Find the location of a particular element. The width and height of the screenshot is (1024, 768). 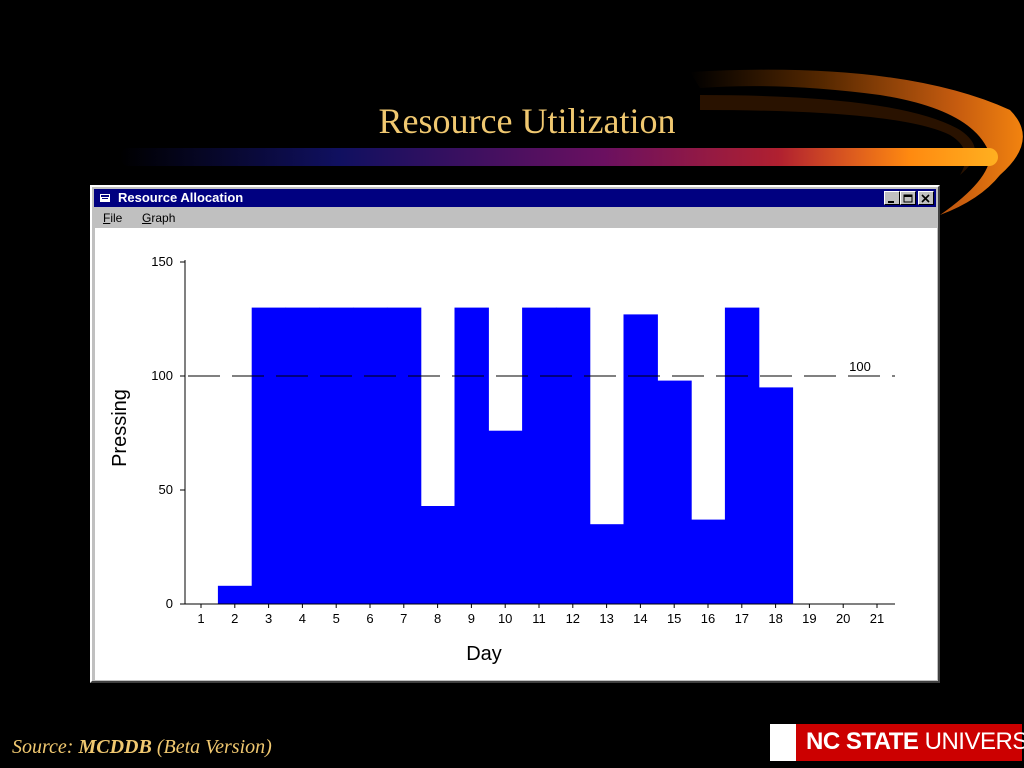

logo-bold-text: NC STATE is located at coordinates (862, 741).